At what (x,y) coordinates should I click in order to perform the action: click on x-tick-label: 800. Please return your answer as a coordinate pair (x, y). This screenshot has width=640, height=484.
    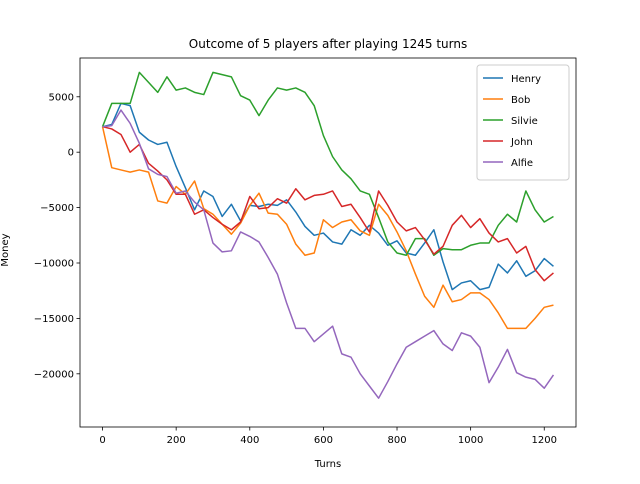
    Looking at the image, I should click on (396, 440).